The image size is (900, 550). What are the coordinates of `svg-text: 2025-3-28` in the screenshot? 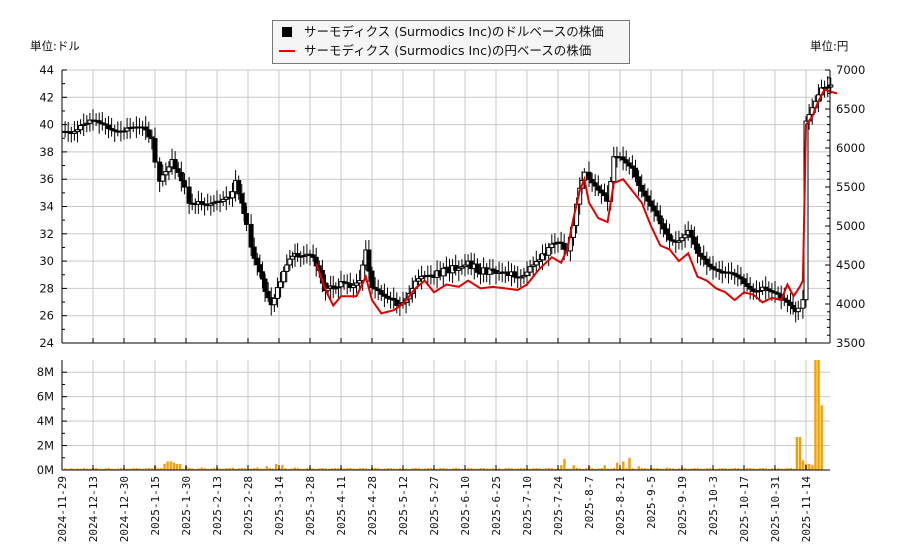 It's located at (310, 506).